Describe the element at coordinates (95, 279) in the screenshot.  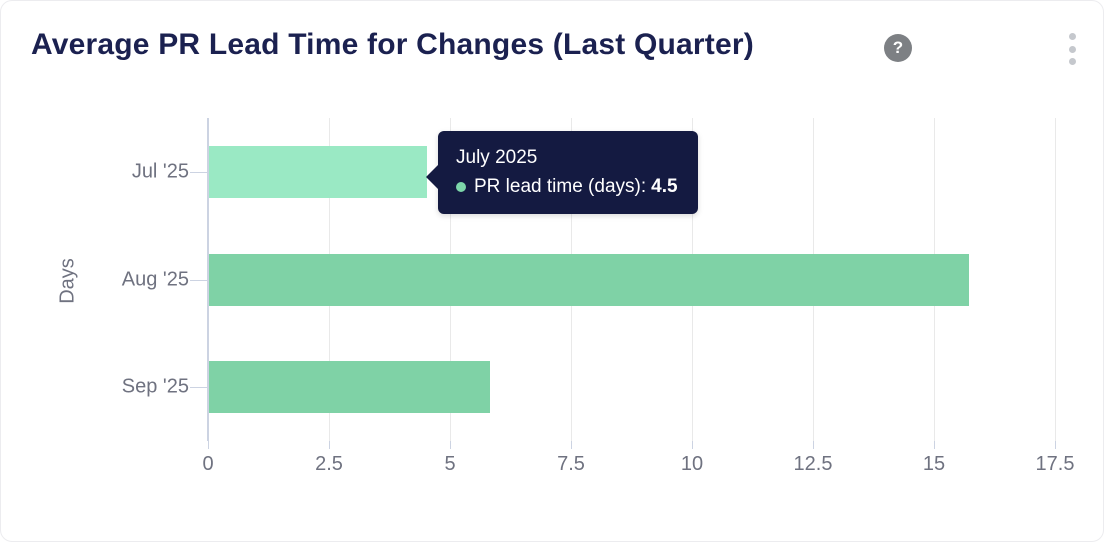
I see `y-axis-labels: Jul '25 Aug '25 Sep '25` at that location.